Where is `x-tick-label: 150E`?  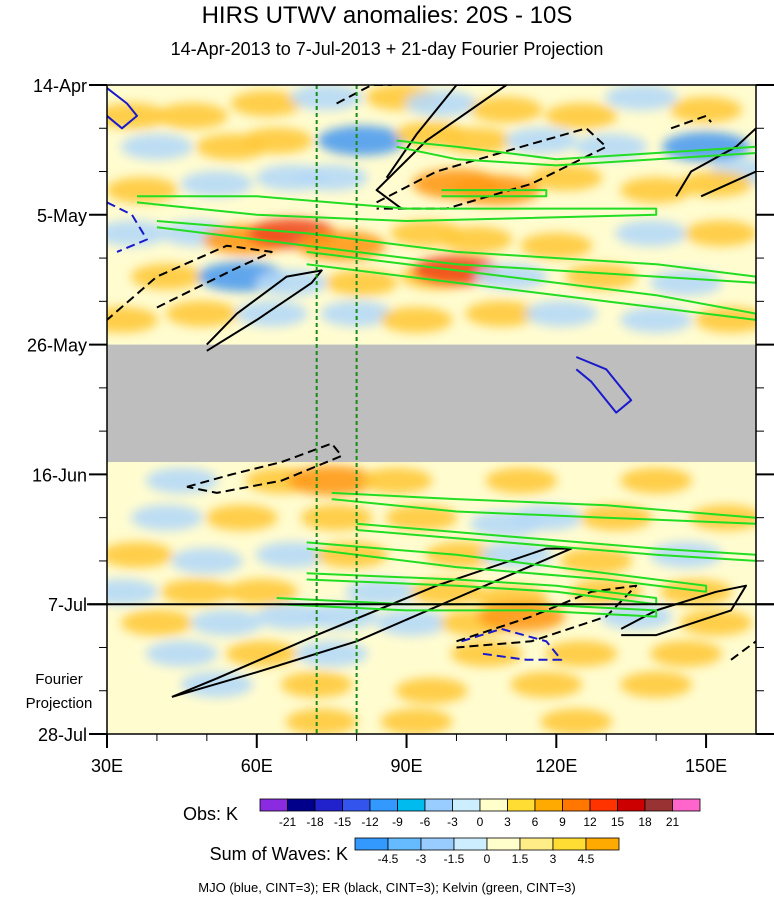
x-tick-label: 150E is located at coordinates (706, 766).